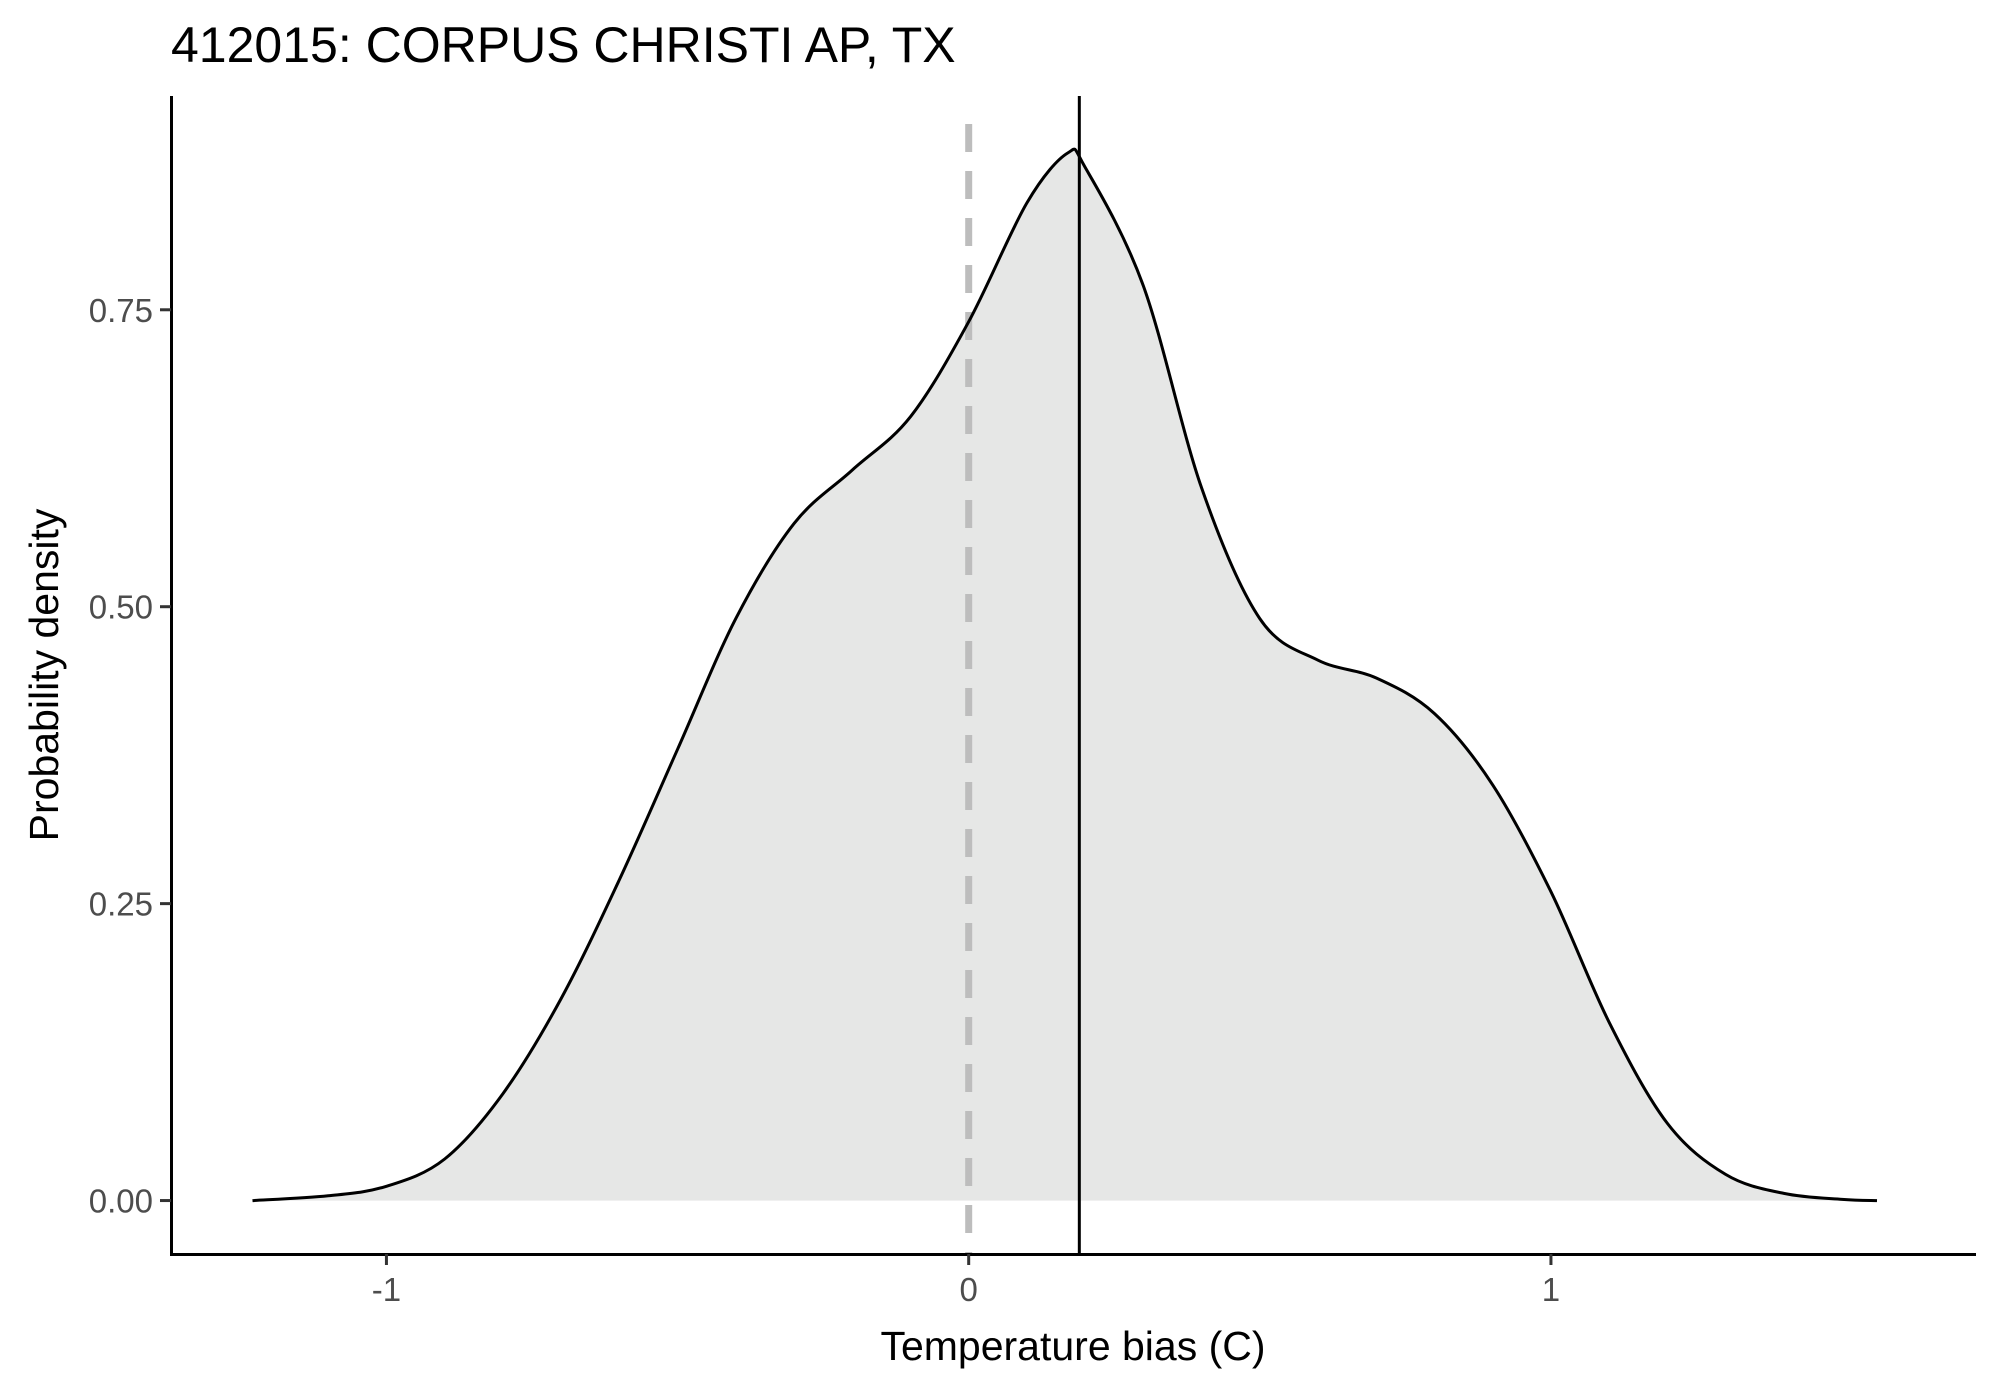 This screenshot has height=1384, width=1990. Describe the element at coordinates (121, 607) in the screenshot. I see `y-tick-label: 0.50` at that location.